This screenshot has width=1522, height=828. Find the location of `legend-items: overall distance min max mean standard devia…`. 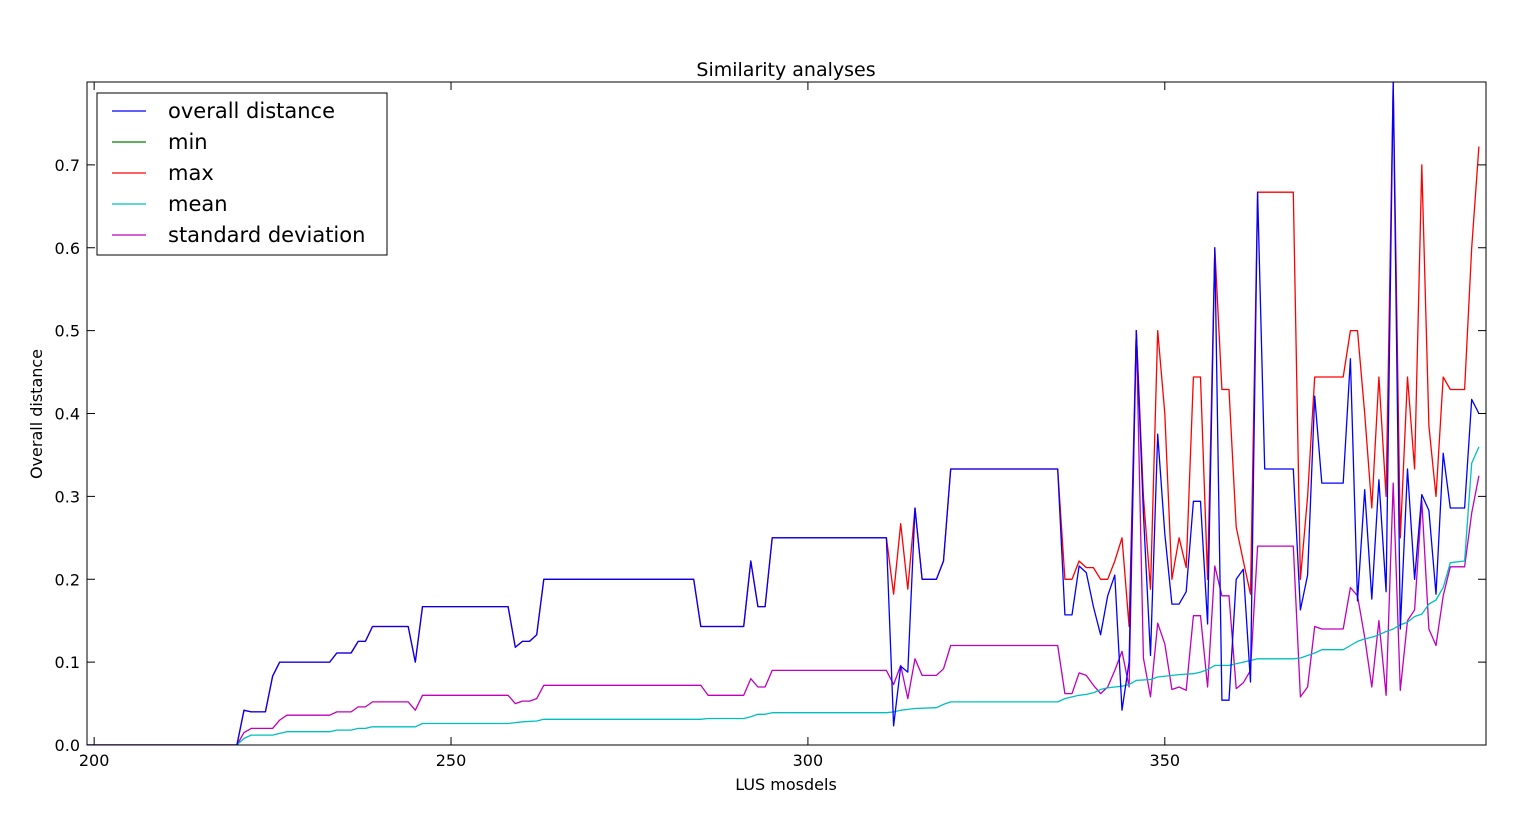

legend-items: overall distance min max mean standard devia… is located at coordinates (238, 173).